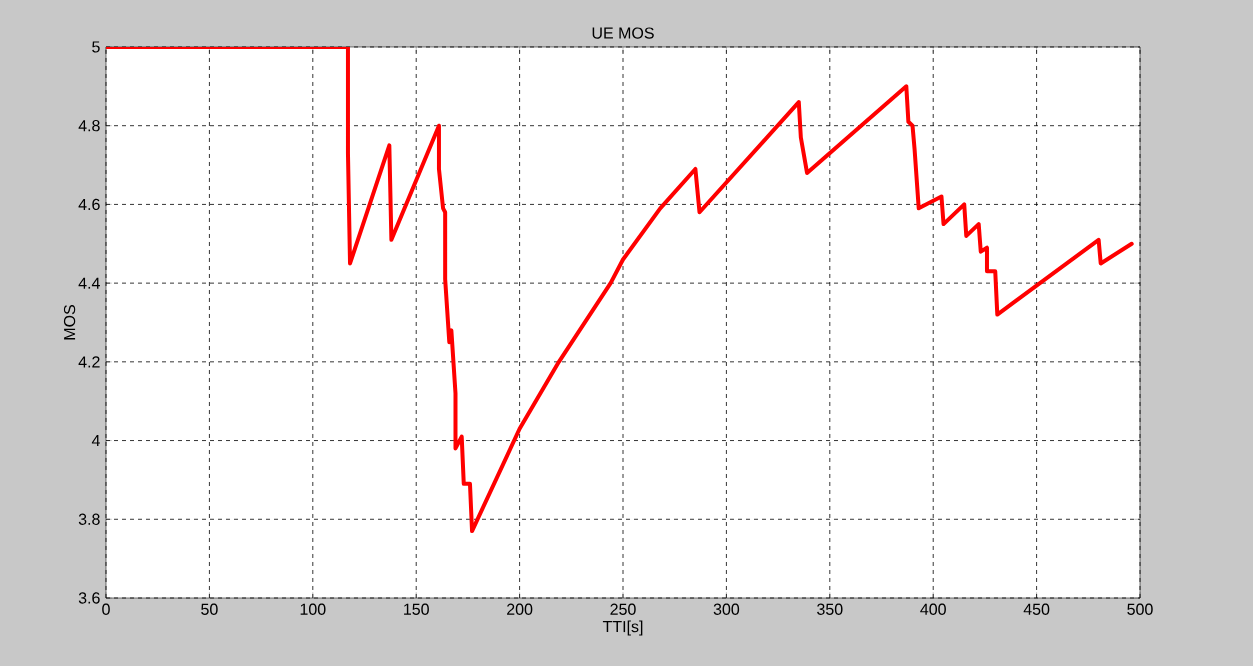 The width and height of the screenshot is (1253, 666). Describe the element at coordinates (96, 47) in the screenshot. I see `y-tick-label: 5` at that location.